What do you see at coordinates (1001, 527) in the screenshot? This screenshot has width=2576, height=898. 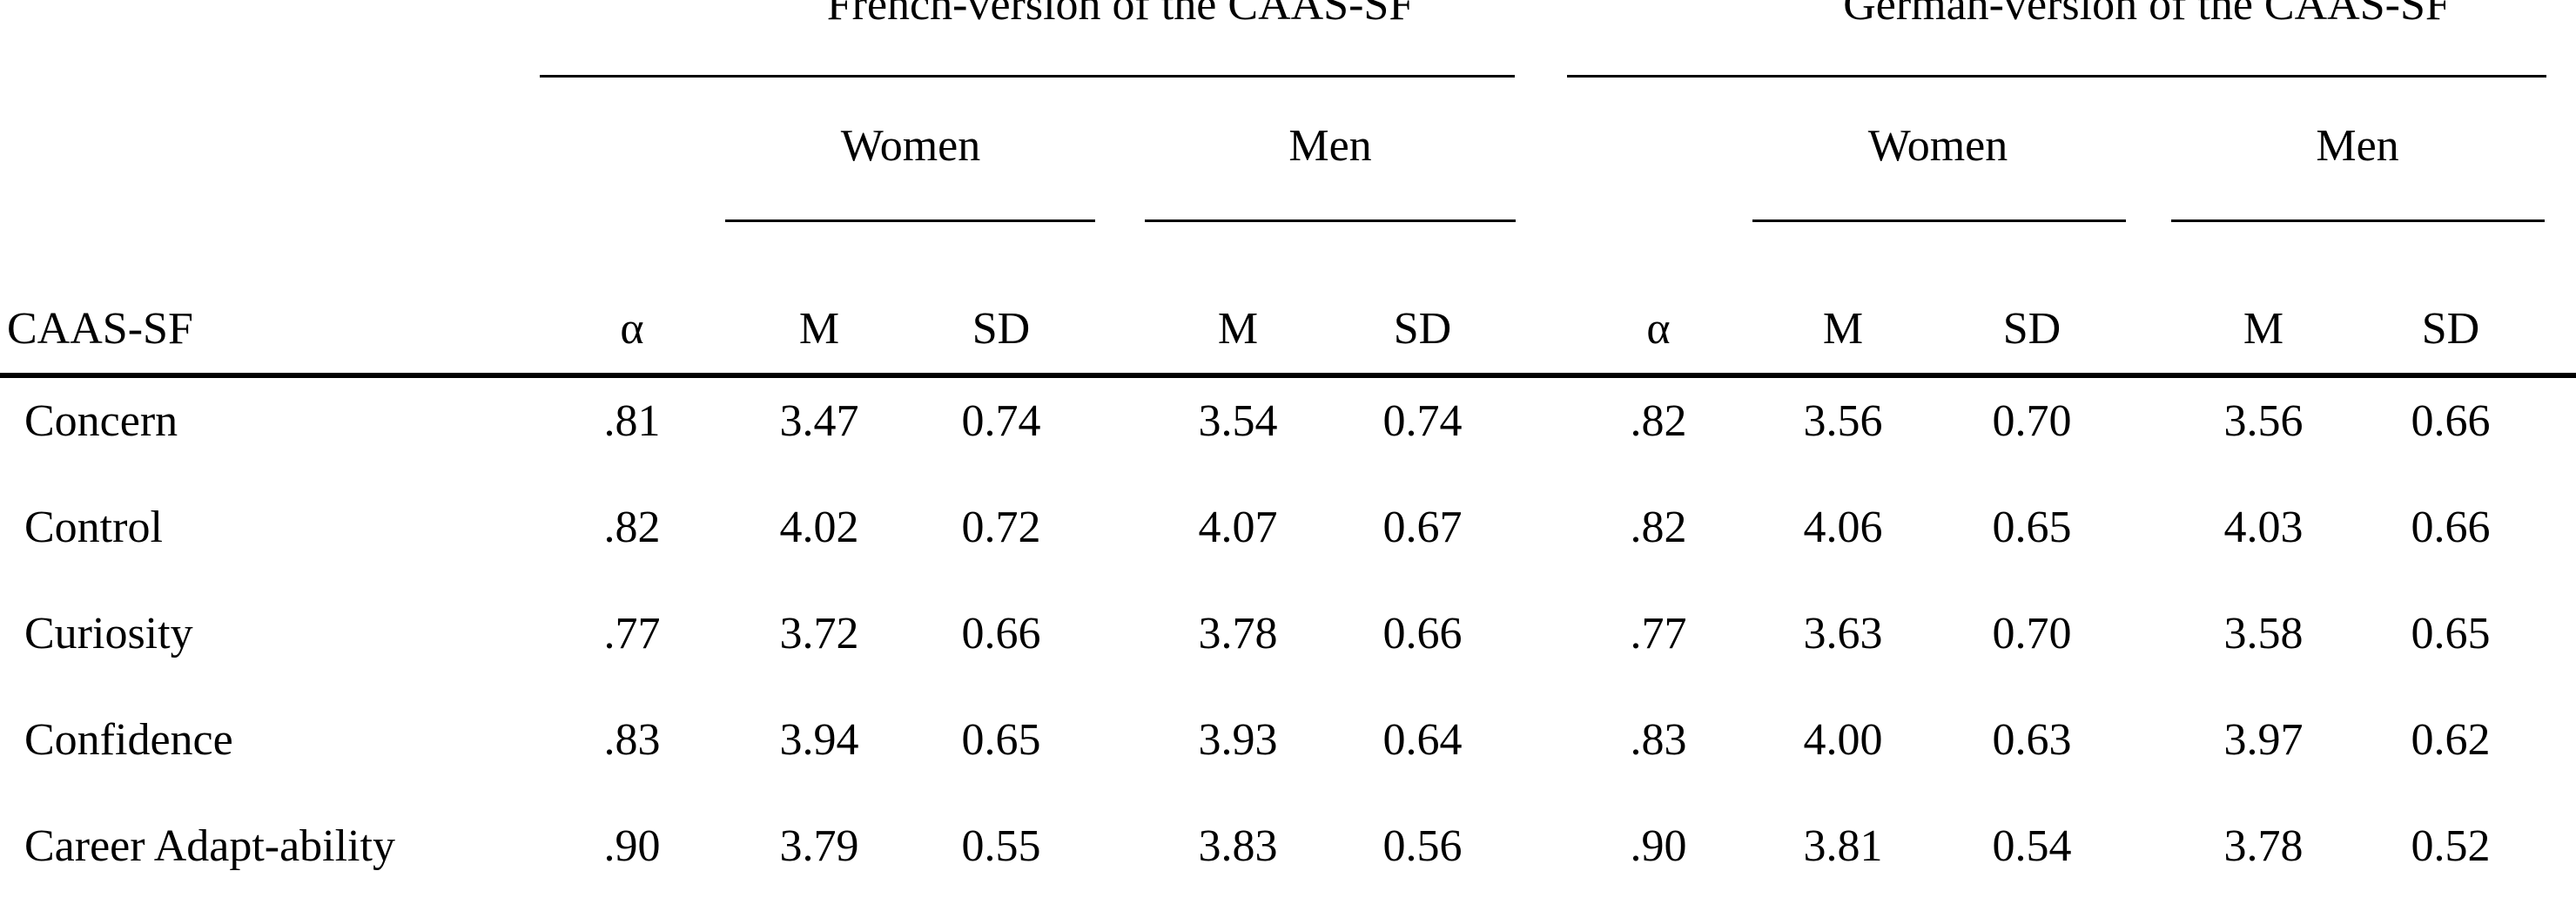 I see `table-cell: 0.72` at bounding box center [1001, 527].